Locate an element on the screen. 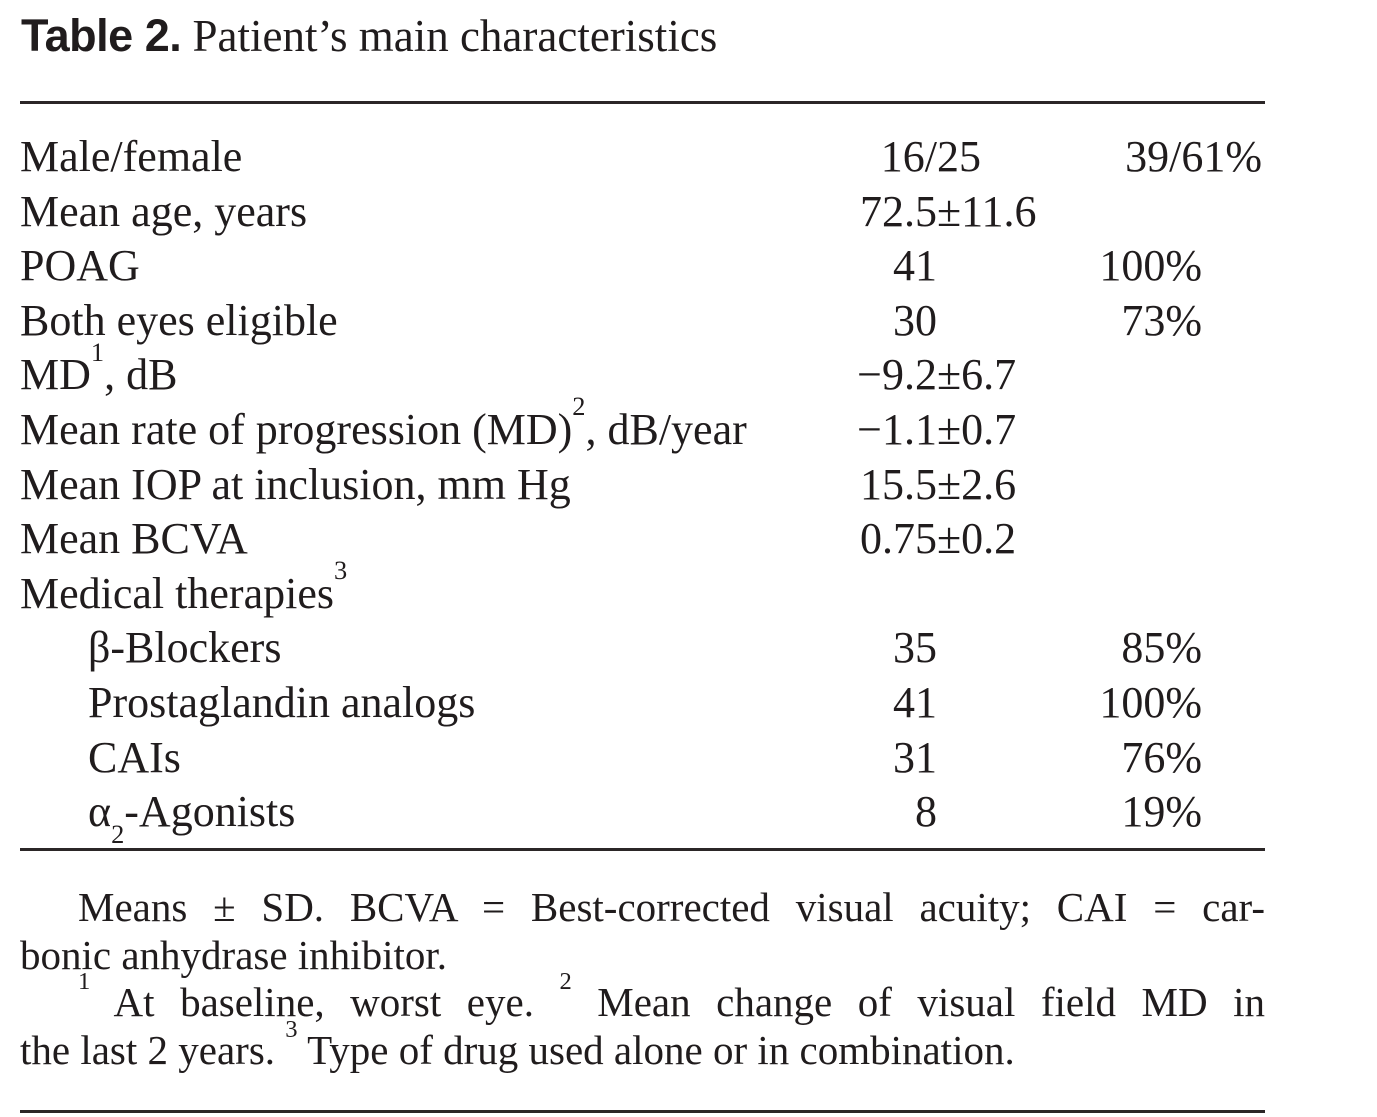  row-label-text: β-Blockers is located at coordinates (185, 648).